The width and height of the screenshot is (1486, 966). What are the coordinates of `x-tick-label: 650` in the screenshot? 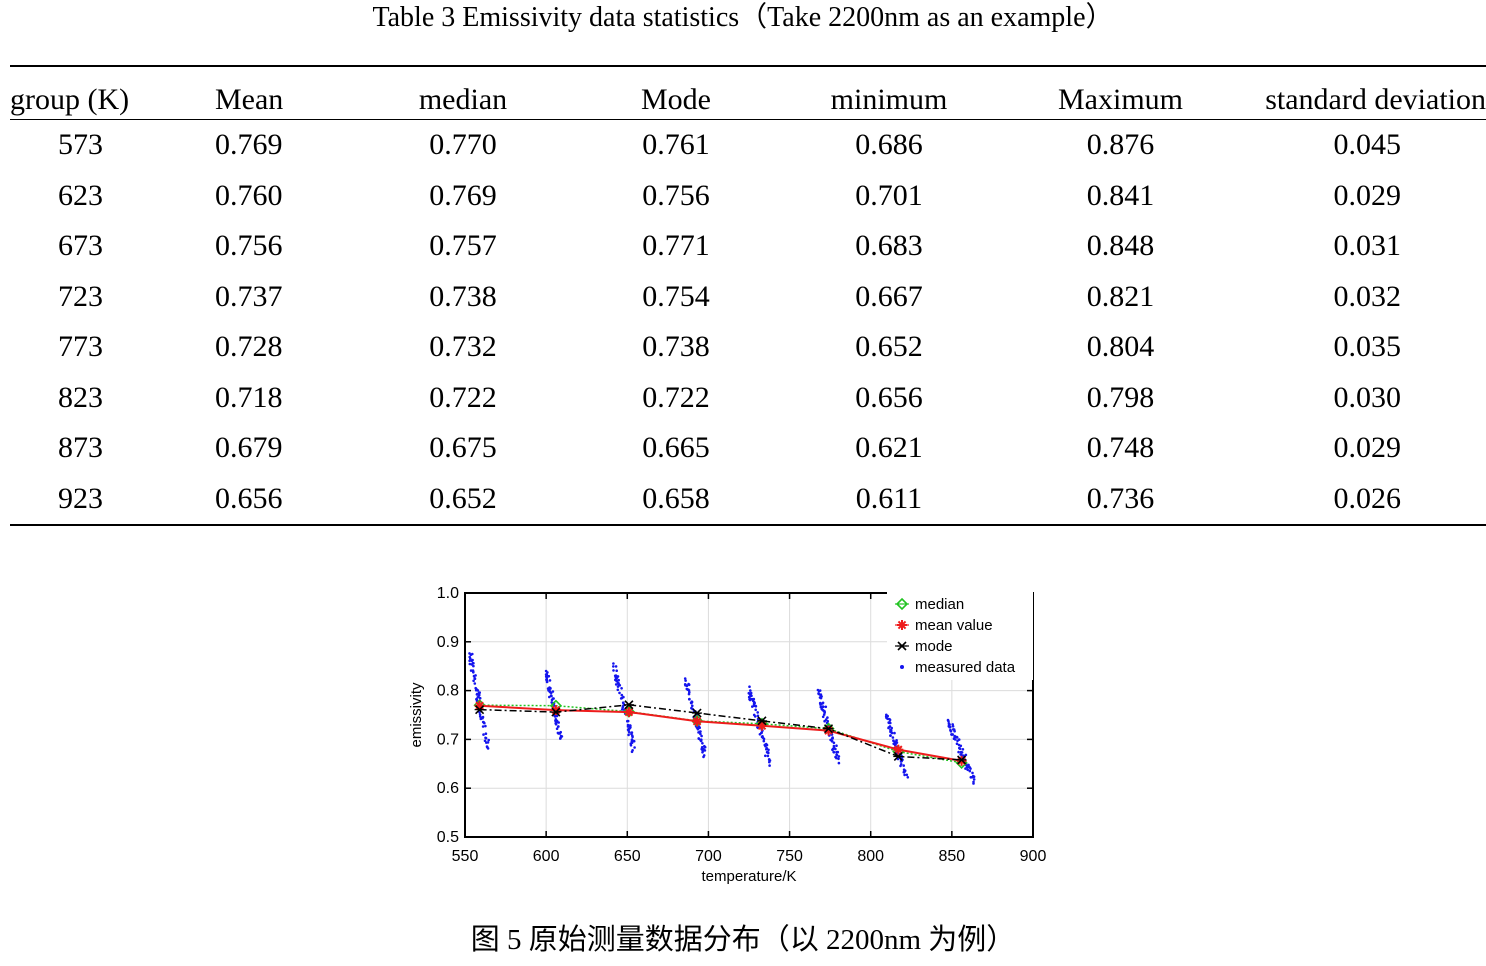 It's located at (627, 856).